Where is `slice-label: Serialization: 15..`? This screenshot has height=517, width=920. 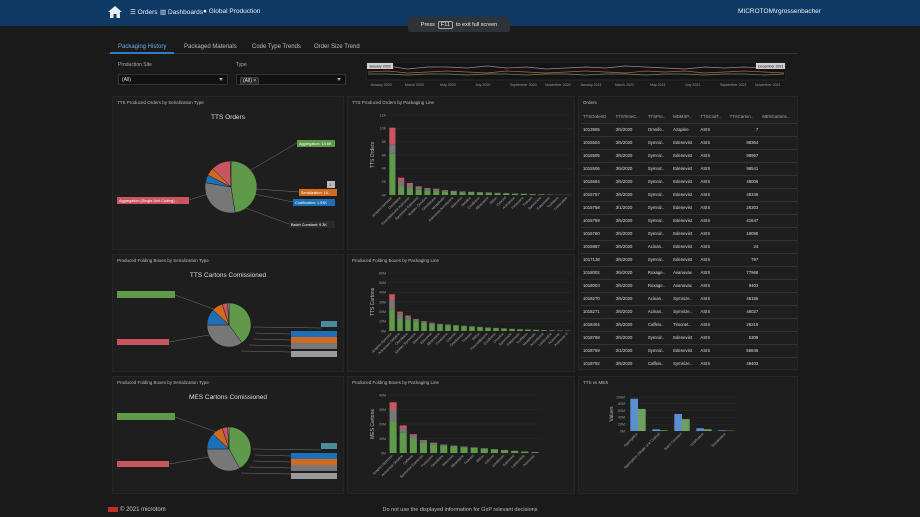 slice-label: Serialization: 15.. is located at coordinates (315, 193).